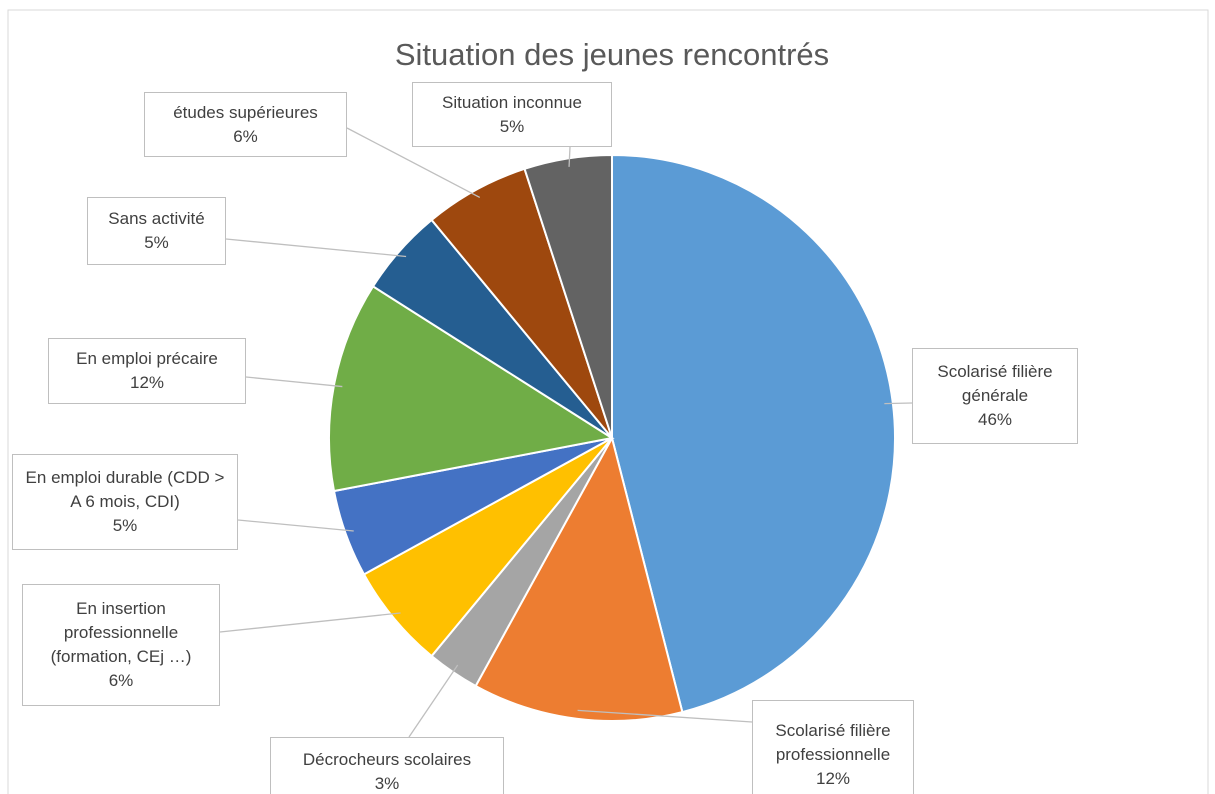 This screenshot has width=1215, height=794. Describe the element at coordinates (833, 742) in the screenshot. I see `label-category: Scolarisé filière professionnelle` at that location.